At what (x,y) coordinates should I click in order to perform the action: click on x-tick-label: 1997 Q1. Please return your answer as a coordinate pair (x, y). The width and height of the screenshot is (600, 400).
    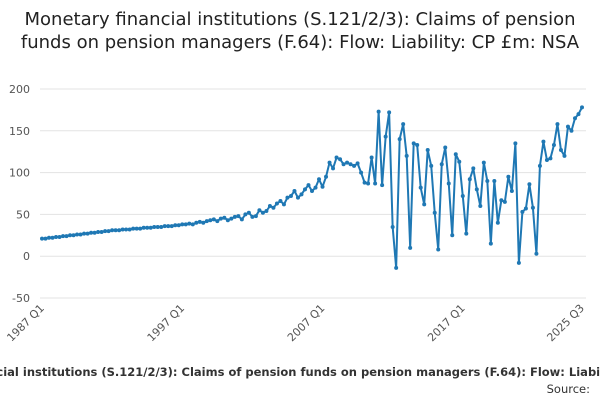
    Looking at the image, I should click on (166, 323).